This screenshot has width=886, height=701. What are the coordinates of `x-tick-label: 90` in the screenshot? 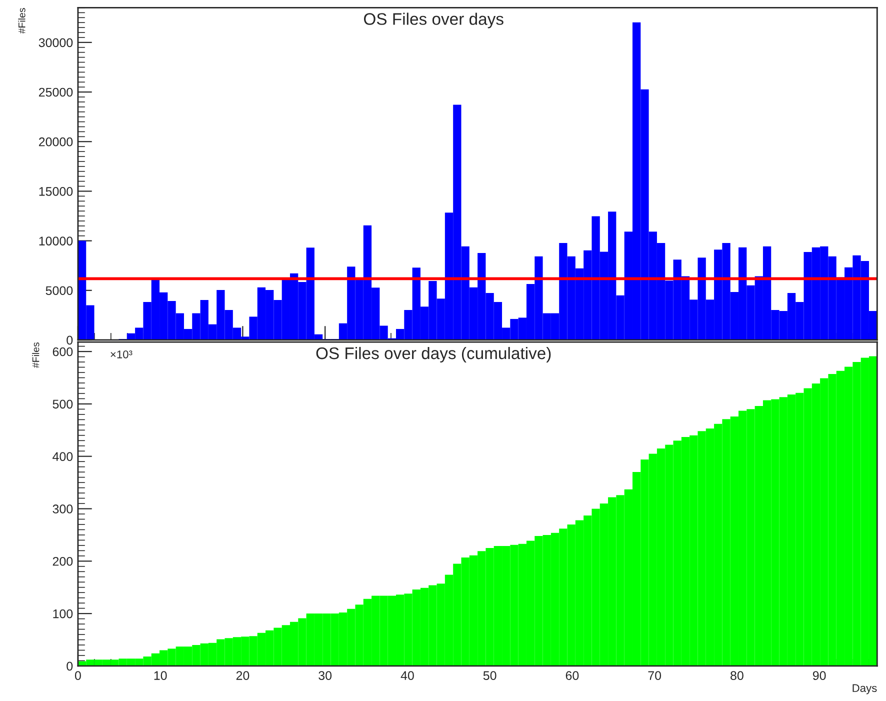 It's located at (819, 675).